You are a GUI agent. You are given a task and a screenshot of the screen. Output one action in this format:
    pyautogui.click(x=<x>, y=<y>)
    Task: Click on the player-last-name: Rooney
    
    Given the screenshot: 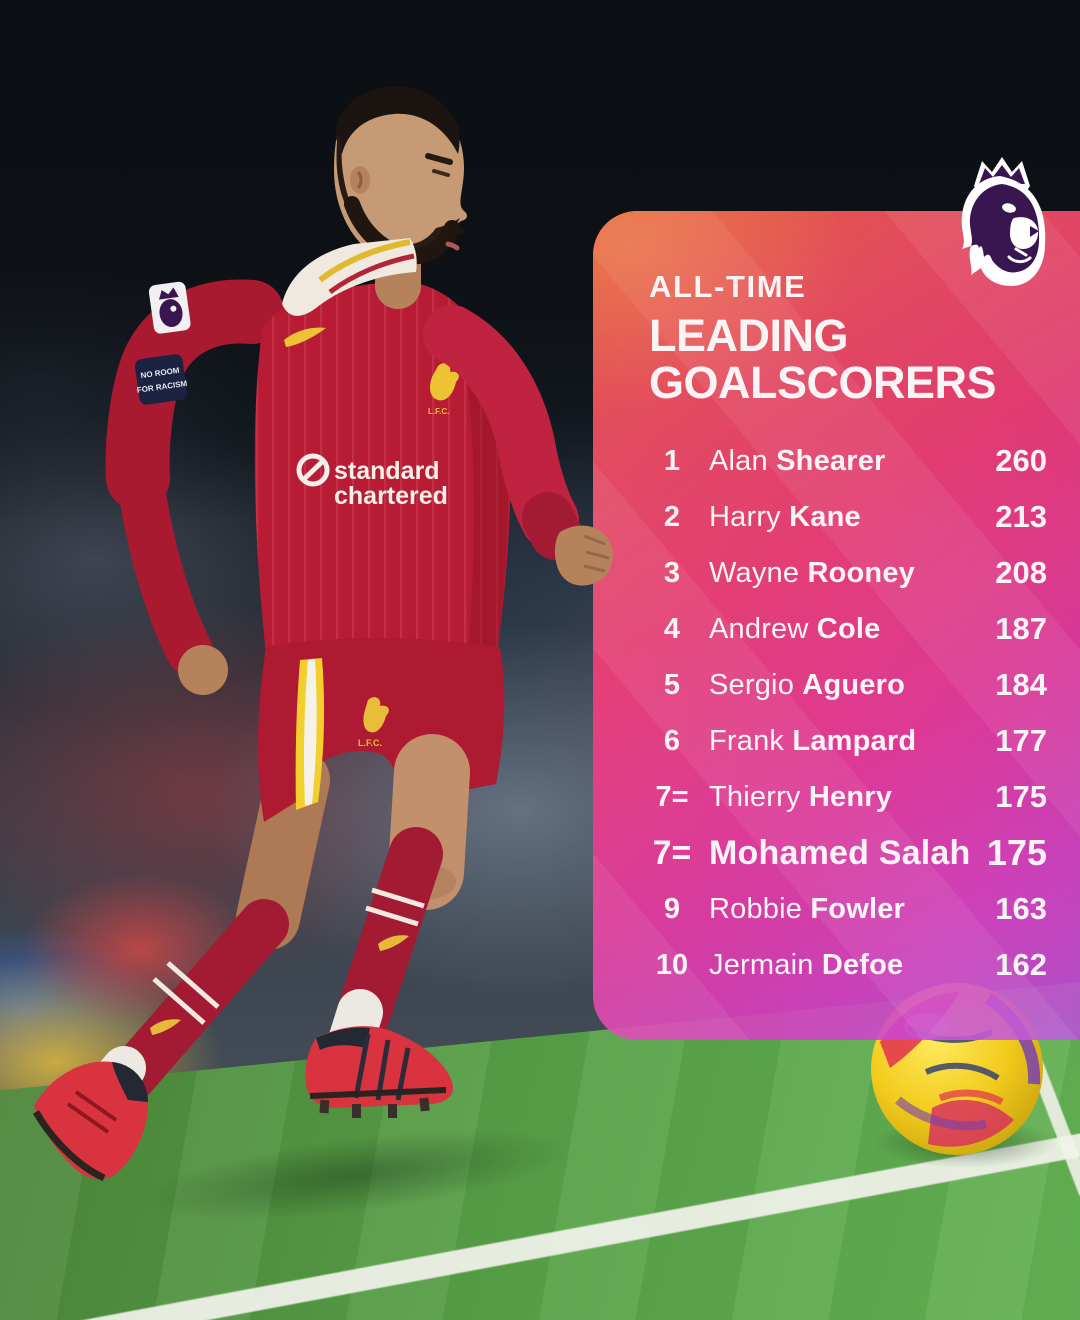 What is the action you would take?
    pyautogui.click(x=861, y=572)
    